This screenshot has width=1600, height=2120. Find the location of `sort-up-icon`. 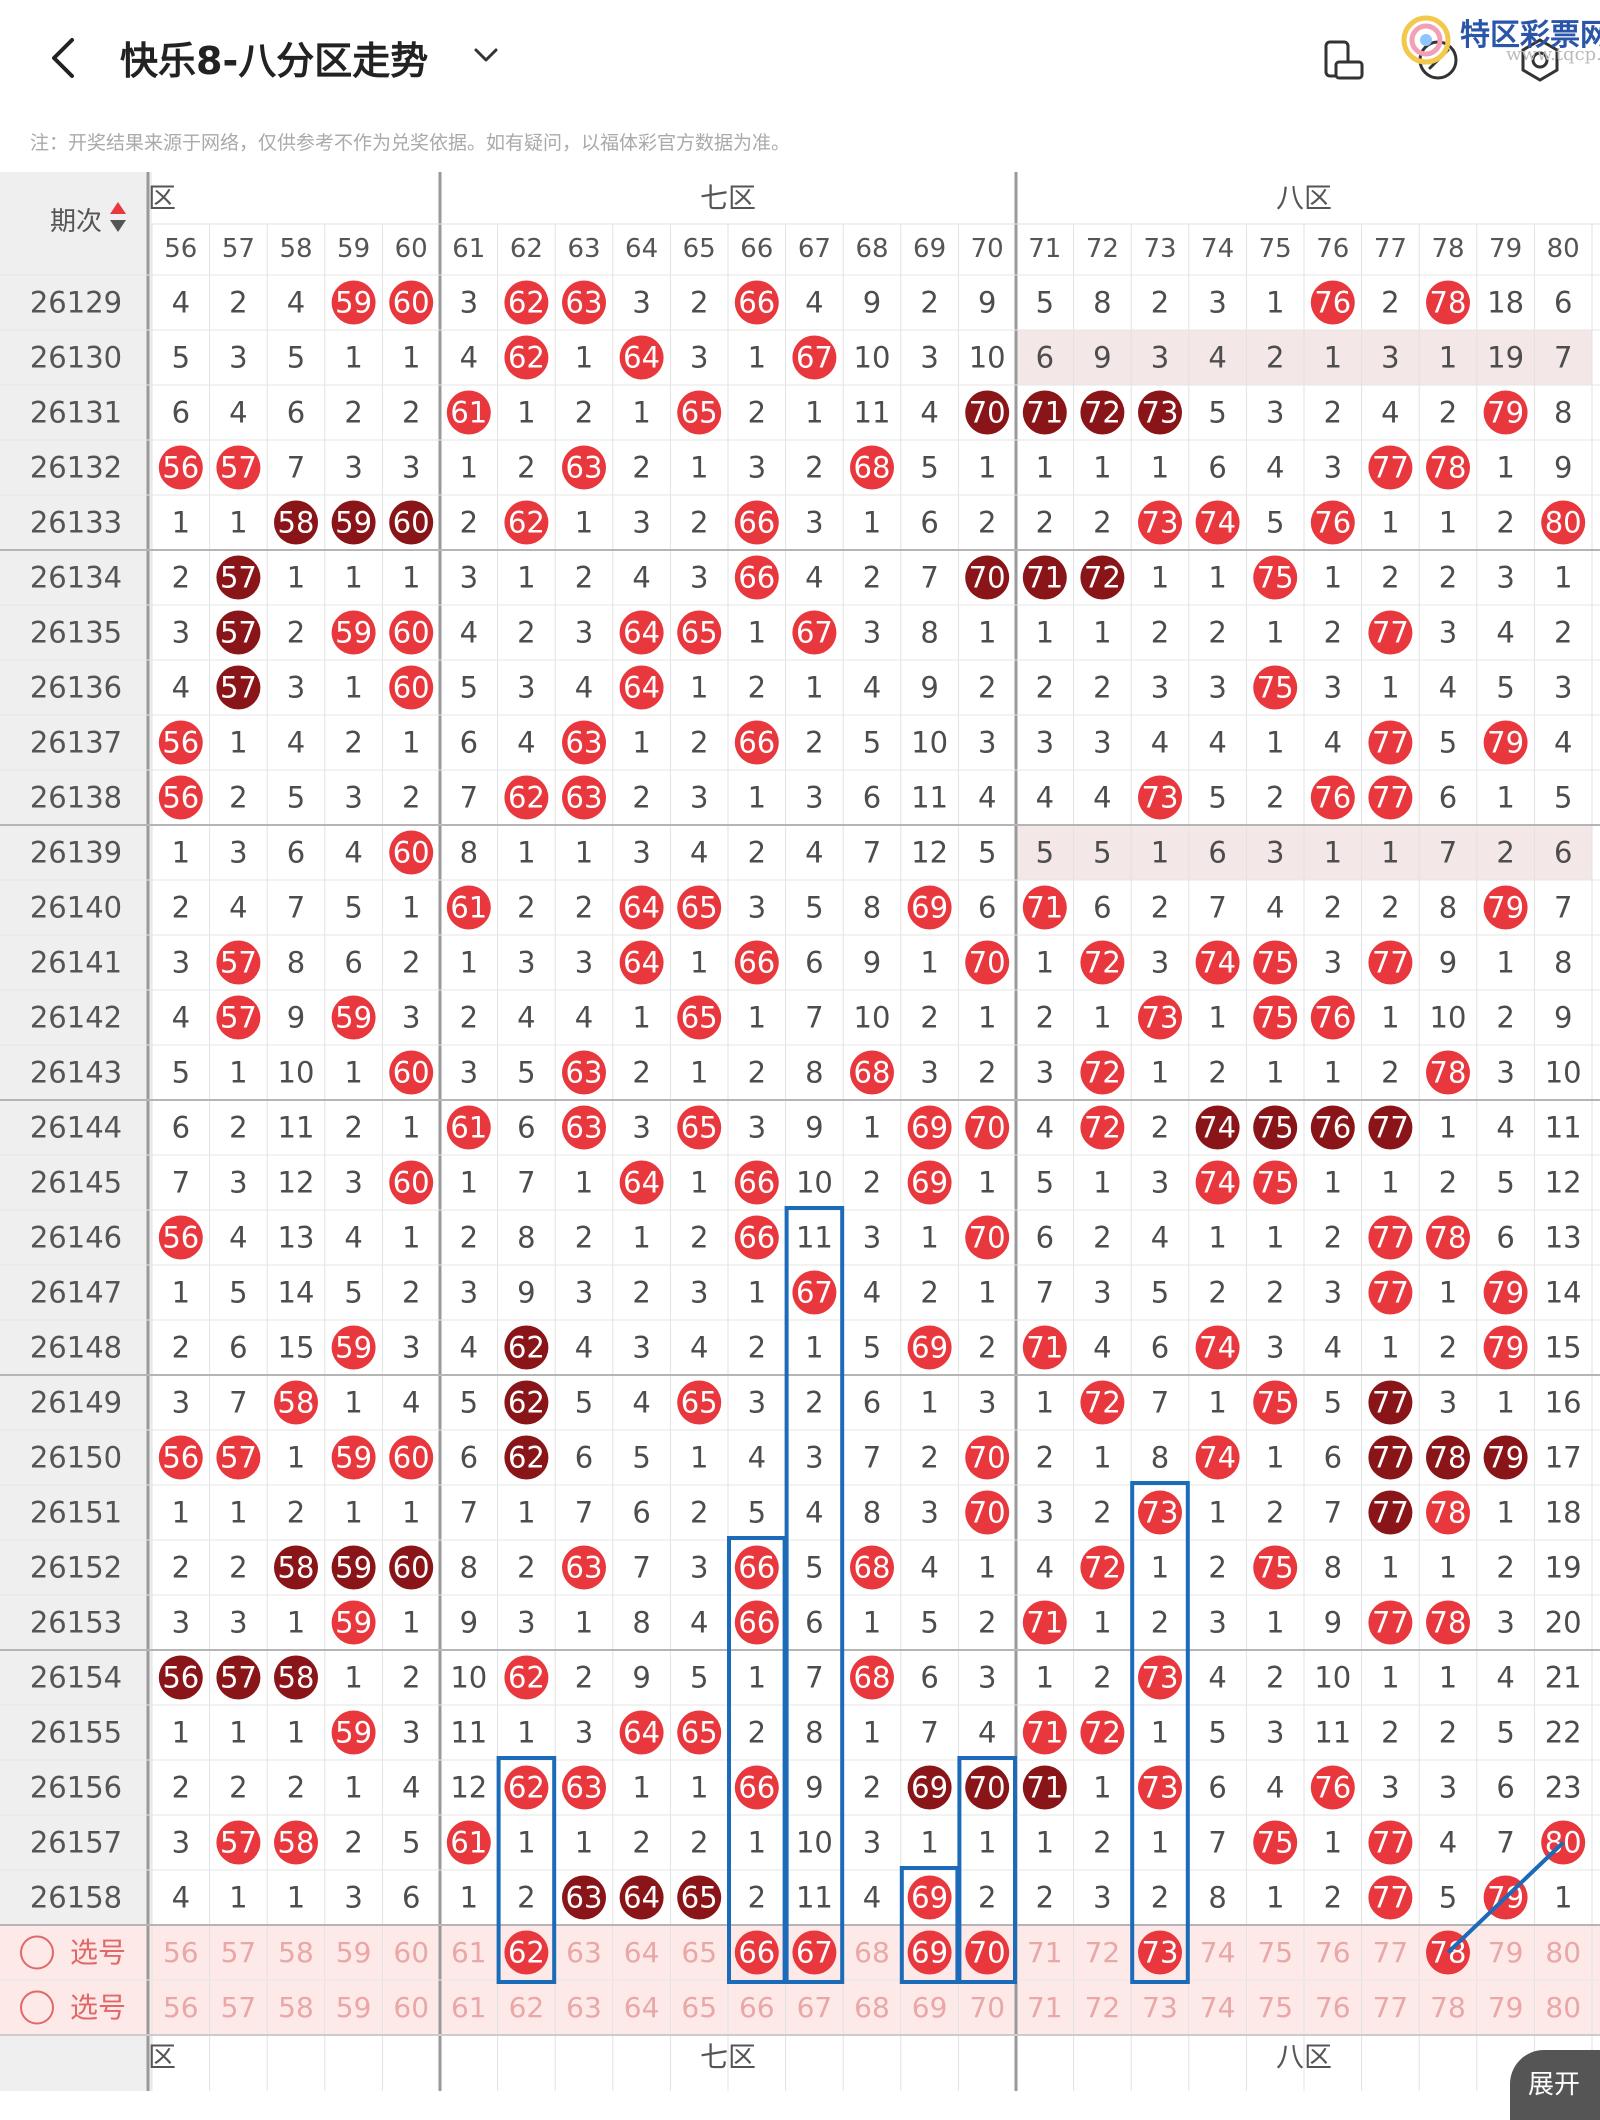

sort-up-icon is located at coordinates (118, 208).